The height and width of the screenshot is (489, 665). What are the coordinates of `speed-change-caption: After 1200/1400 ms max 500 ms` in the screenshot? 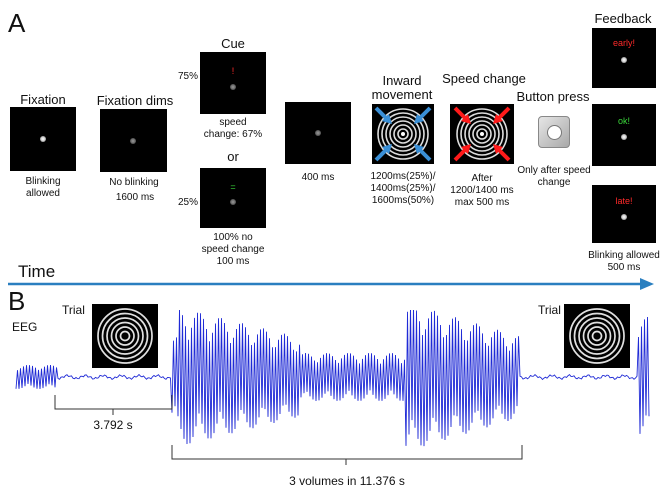 It's located at (482, 190).